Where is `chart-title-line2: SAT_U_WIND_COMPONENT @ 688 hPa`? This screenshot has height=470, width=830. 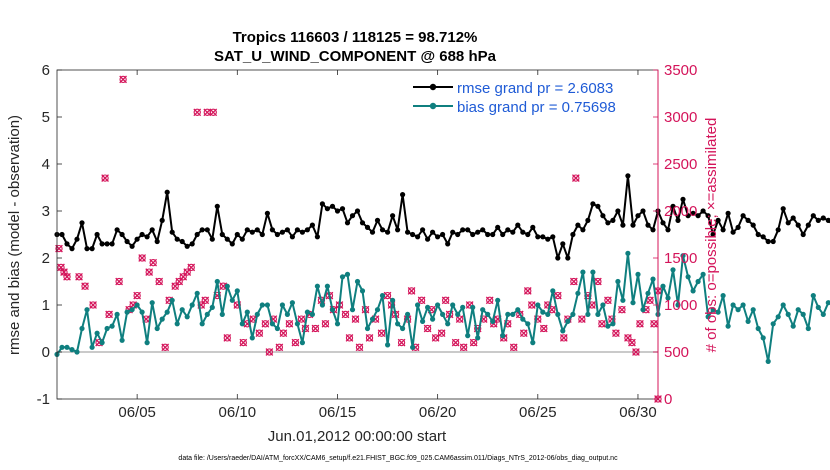
chart-title-line2: SAT_U_WIND_COMPONENT @ 688 hPa is located at coordinates (355, 56).